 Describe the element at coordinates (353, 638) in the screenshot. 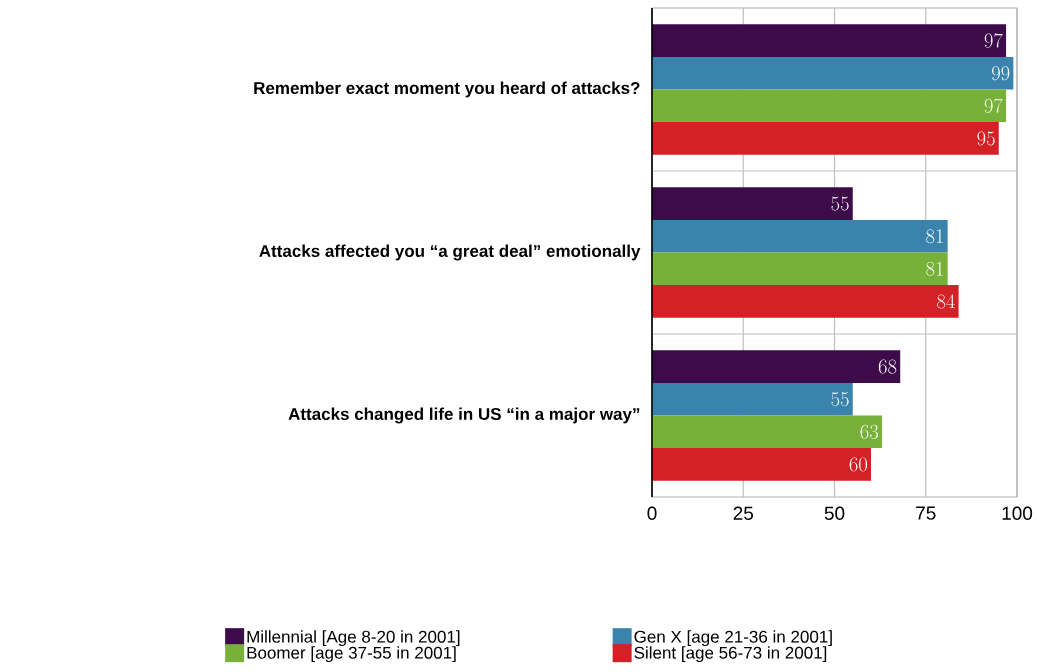

I see `legend-label: Millennial [Age 8-20 in 2001]` at that location.